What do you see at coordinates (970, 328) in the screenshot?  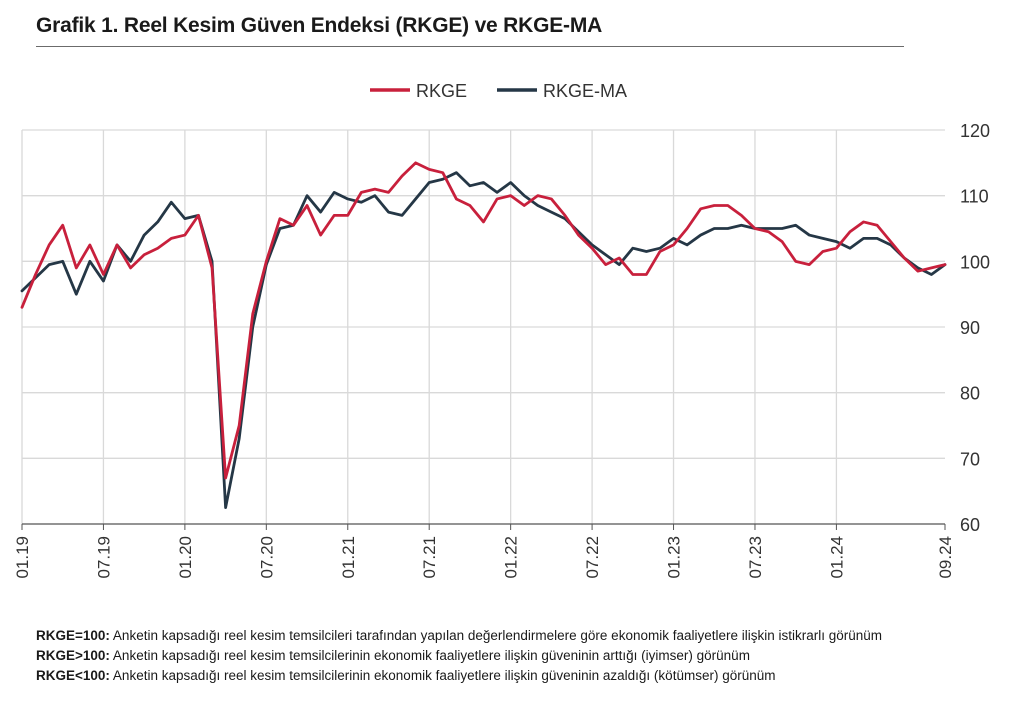 I see `y-tick-label: 90` at bounding box center [970, 328].